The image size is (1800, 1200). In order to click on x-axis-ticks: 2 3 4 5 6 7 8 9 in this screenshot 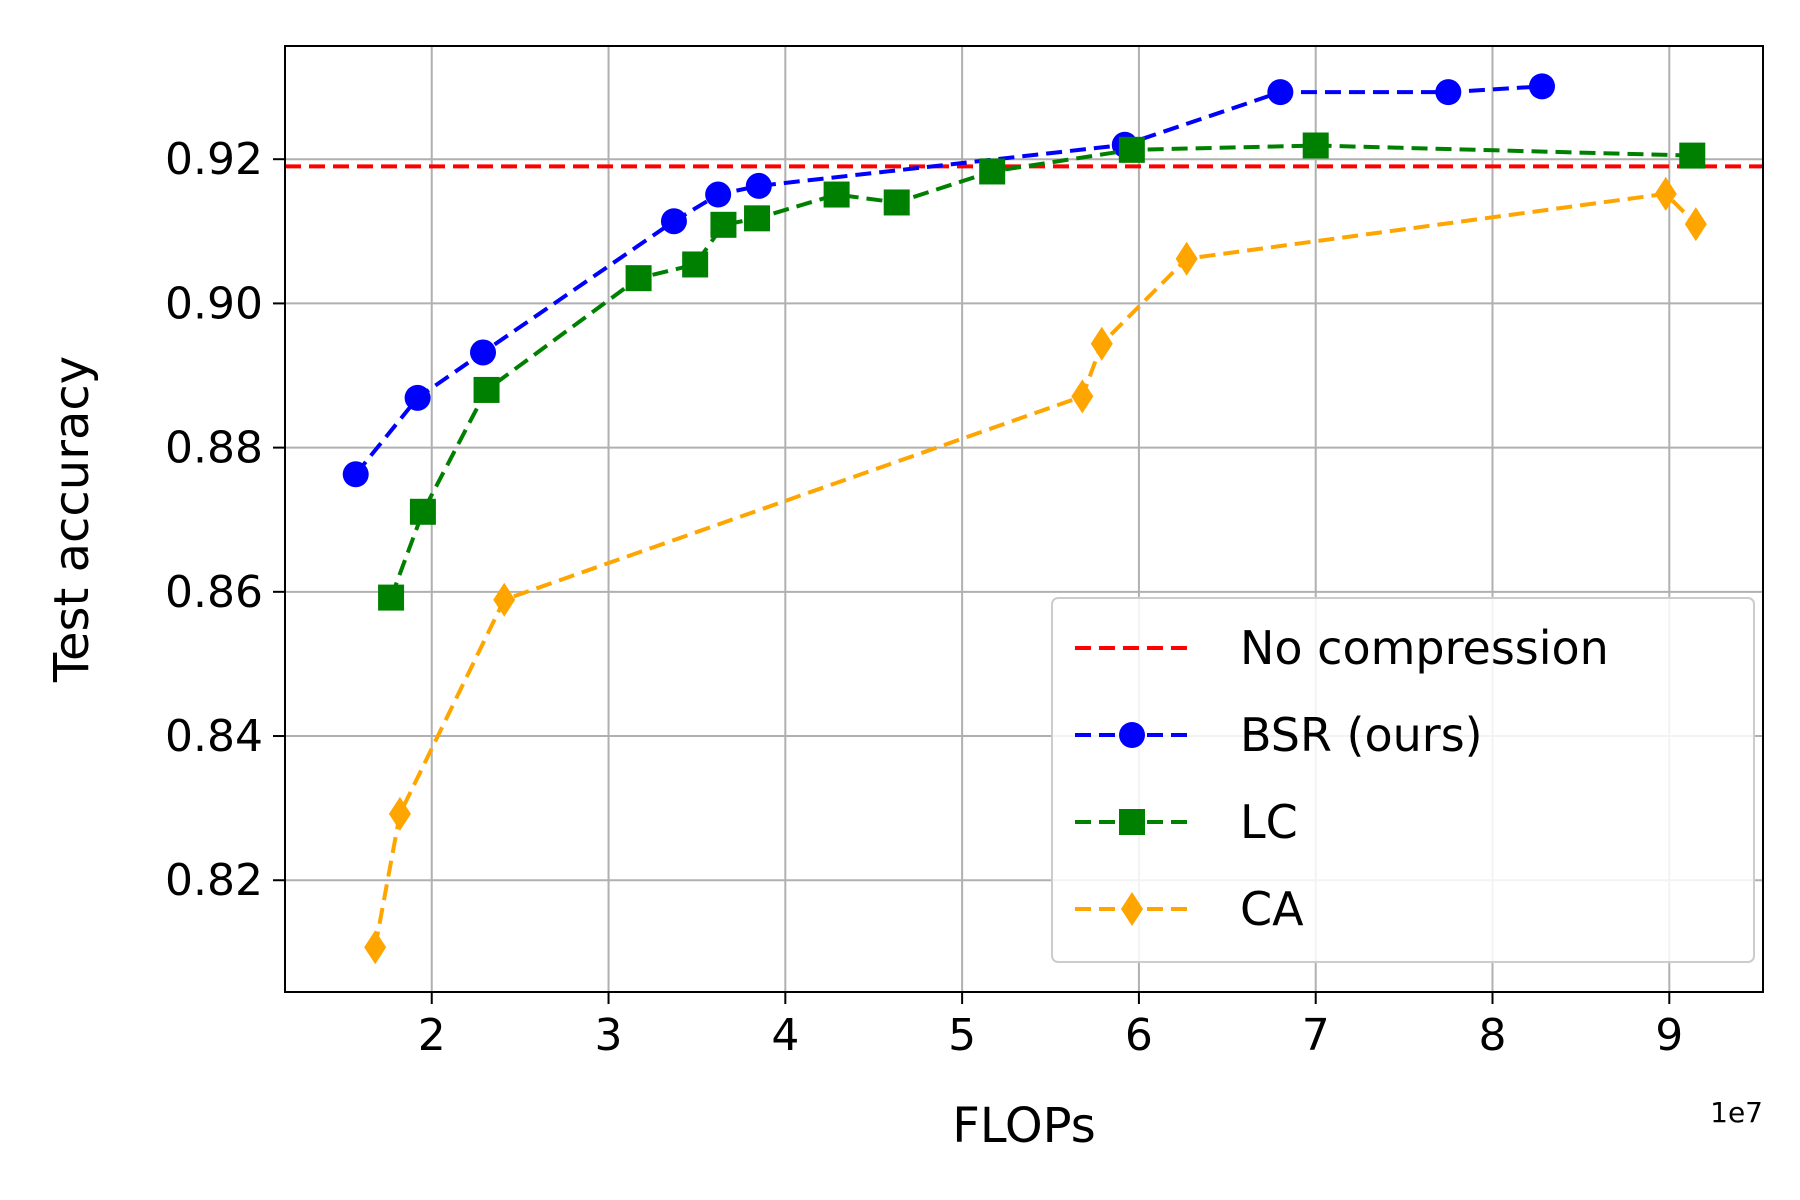, I will do `click(1050, 1026)`.